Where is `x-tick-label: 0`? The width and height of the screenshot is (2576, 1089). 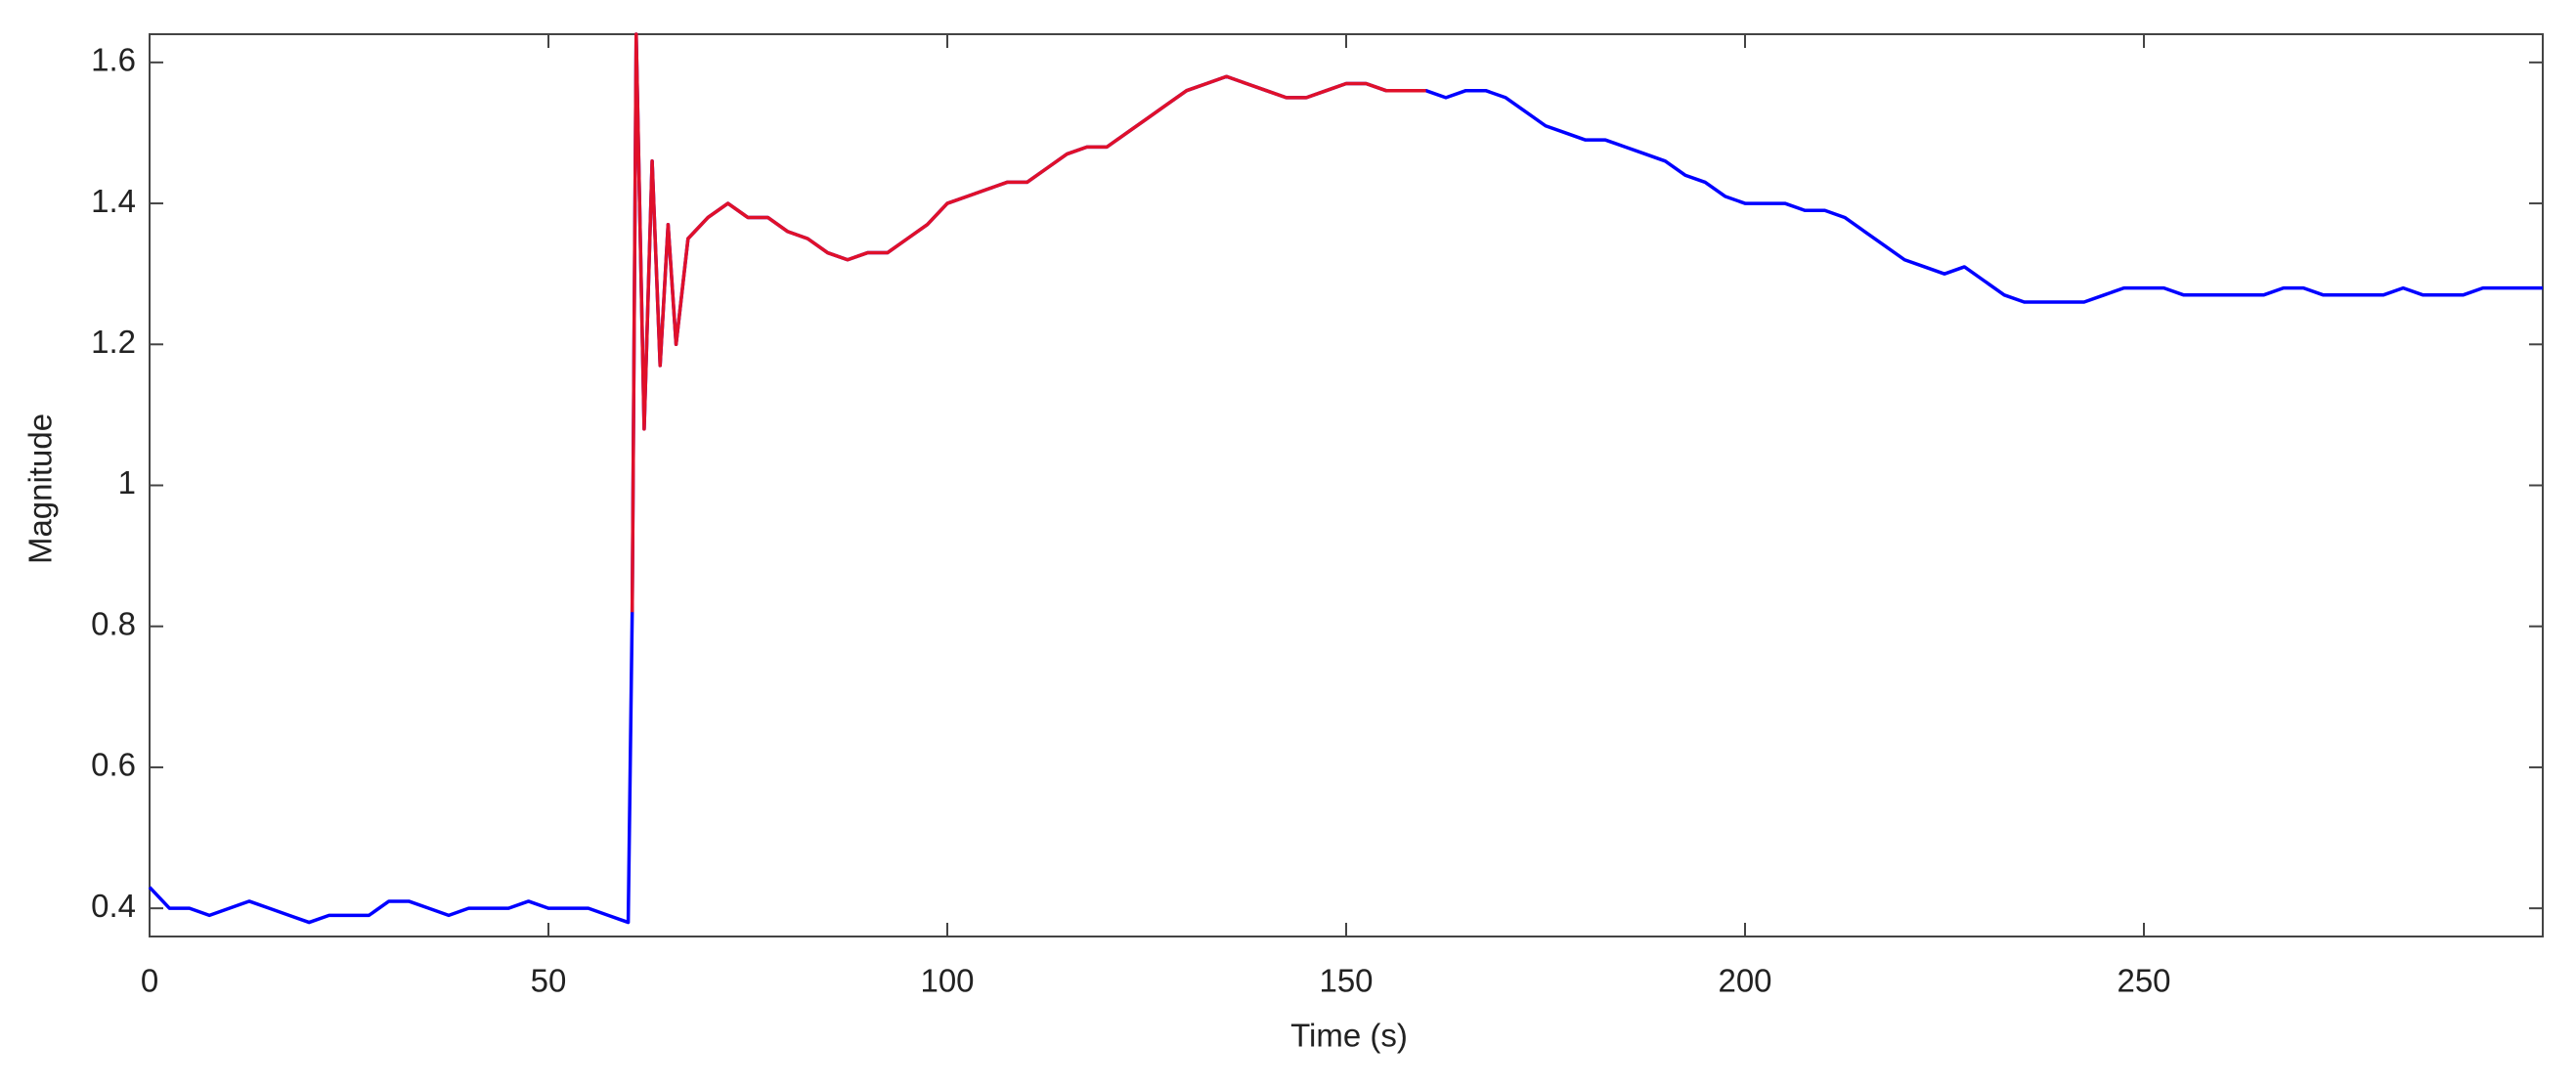
x-tick-label: 0 is located at coordinates (149, 981).